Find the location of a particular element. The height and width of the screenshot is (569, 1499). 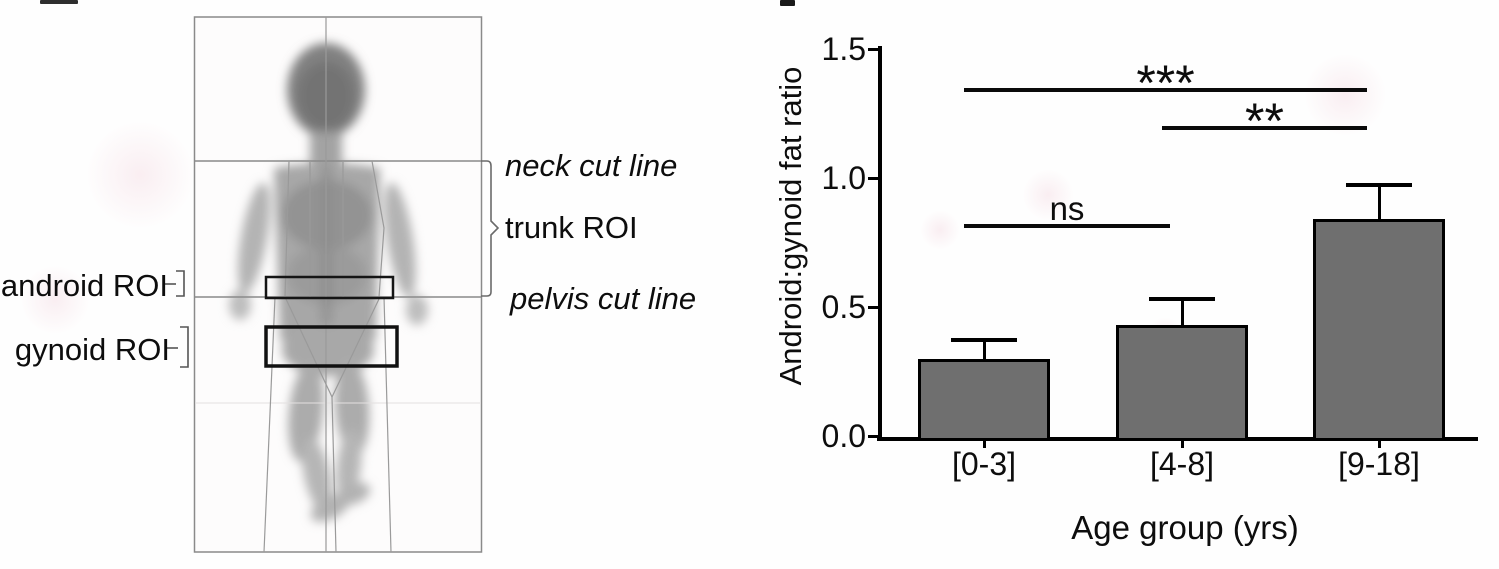

trunk-roi-brace is located at coordinates (490, 228).